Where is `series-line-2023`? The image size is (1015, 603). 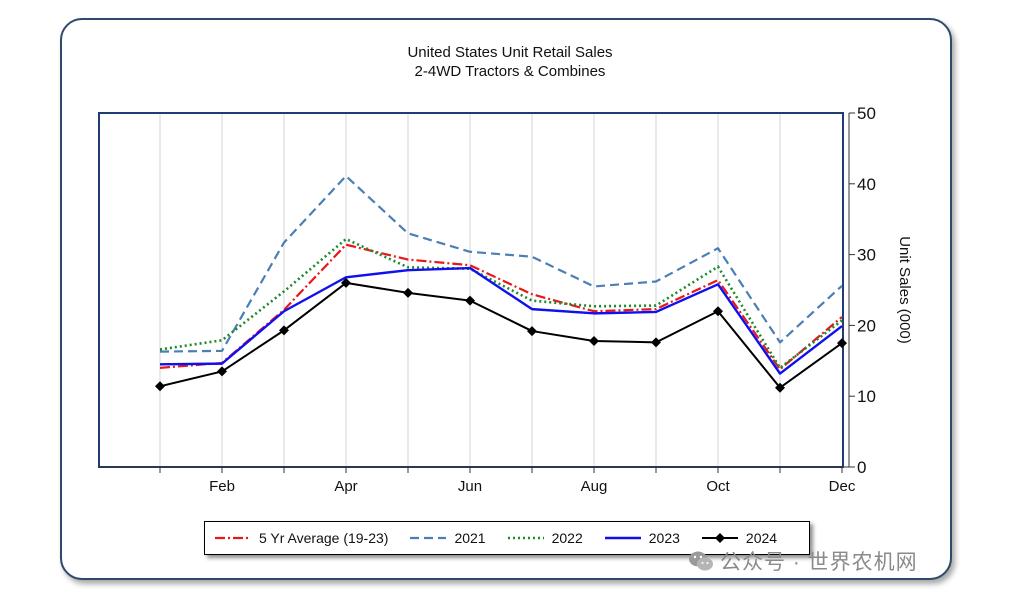
series-line-2023 is located at coordinates (501, 320).